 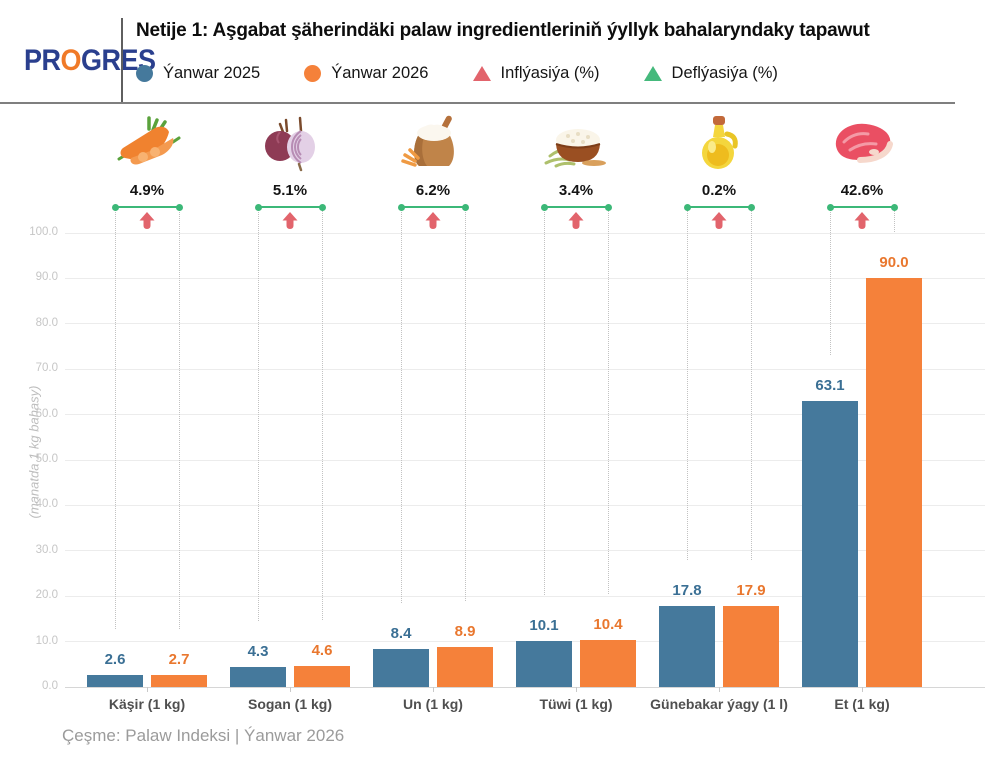 What do you see at coordinates (652, 73) in the screenshot?
I see `deflation-triangle-icon` at bounding box center [652, 73].